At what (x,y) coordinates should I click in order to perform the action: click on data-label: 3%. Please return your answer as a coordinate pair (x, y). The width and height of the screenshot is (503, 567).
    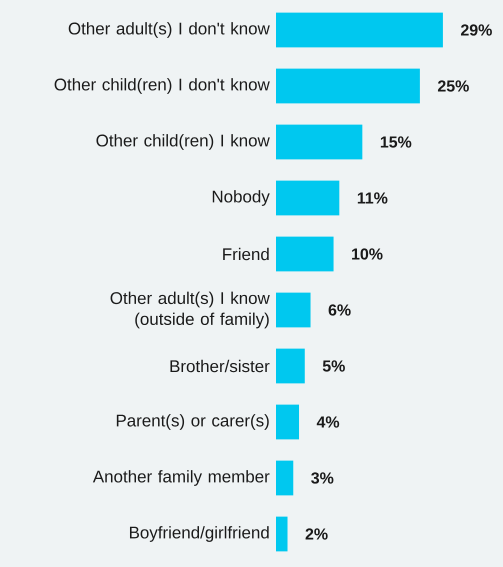
    Looking at the image, I should click on (322, 478).